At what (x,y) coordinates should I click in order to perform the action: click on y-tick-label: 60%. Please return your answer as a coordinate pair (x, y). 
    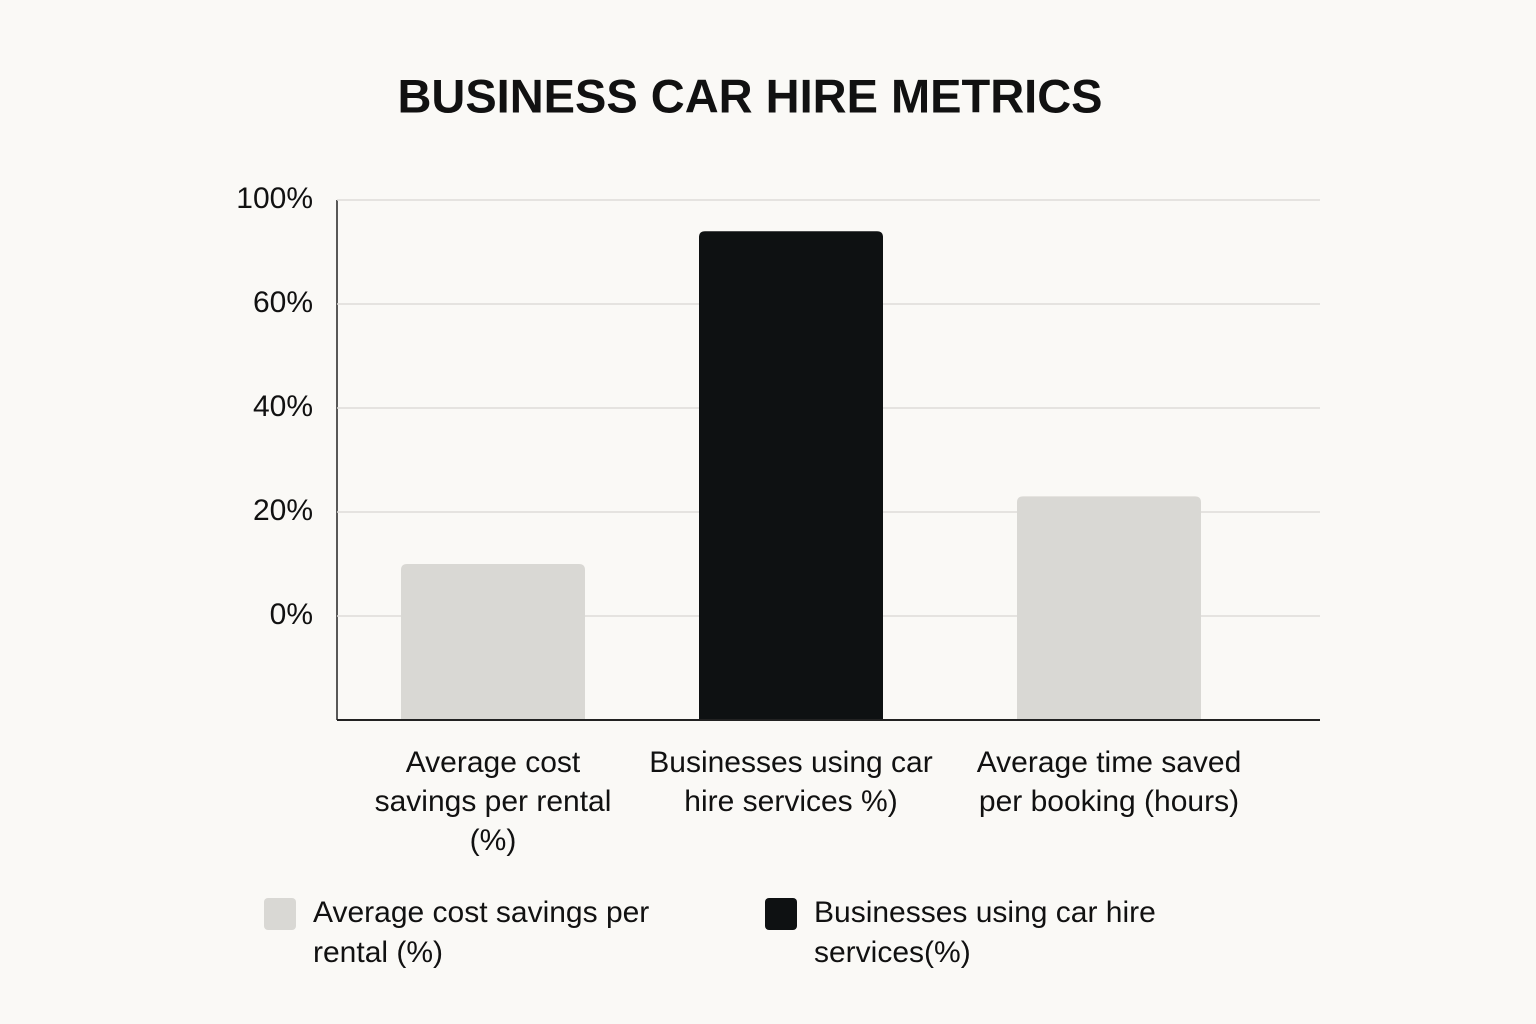
    Looking at the image, I should click on (283, 302).